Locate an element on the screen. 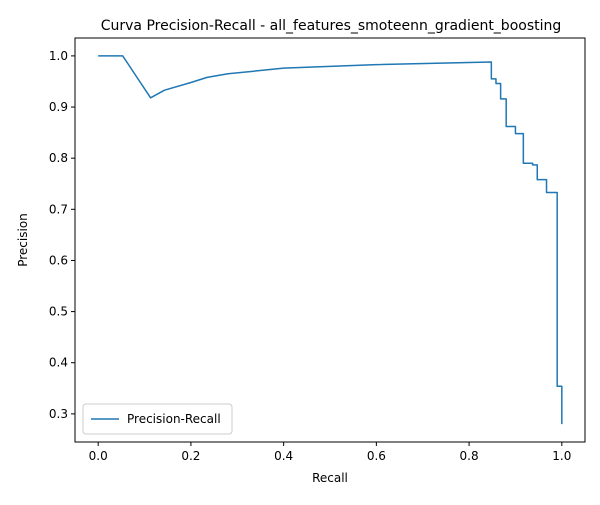 The height and width of the screenshot is (505, 600). x-axis-title: Recall is located at coordinates (330, 478).